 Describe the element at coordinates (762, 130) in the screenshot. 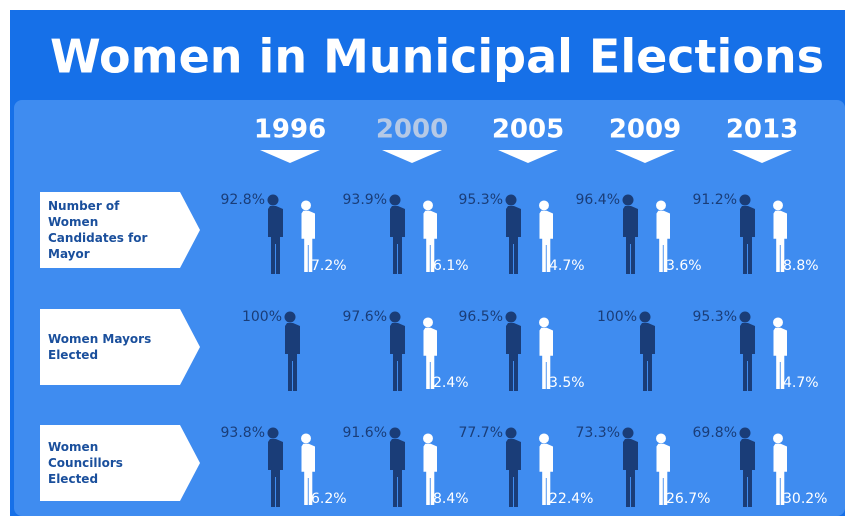

I see `year: 2013` at that location.